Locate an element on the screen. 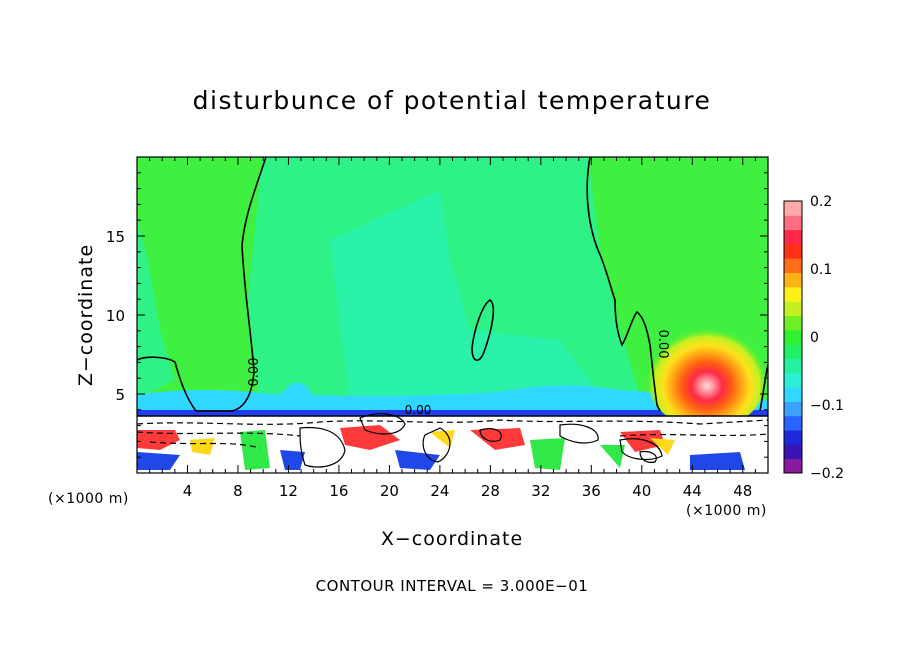  field-lower-region is located at coordinates (452, 444).